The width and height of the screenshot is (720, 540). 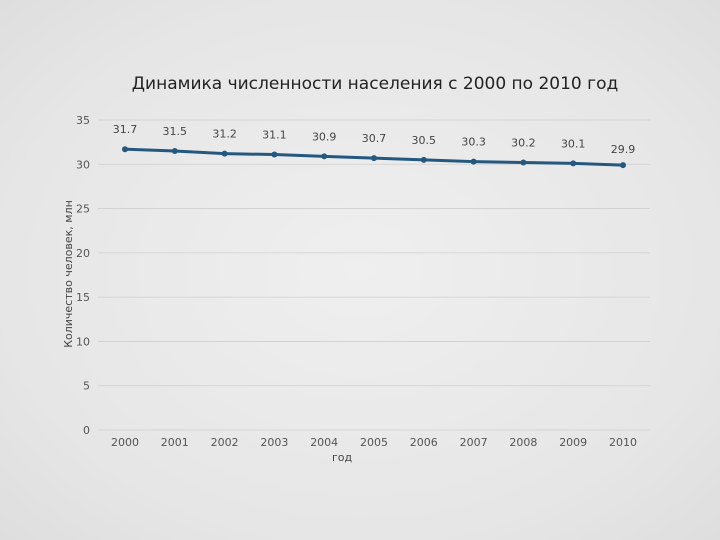 I want to click on data-label: 31.1, so click(x=274, y=135).